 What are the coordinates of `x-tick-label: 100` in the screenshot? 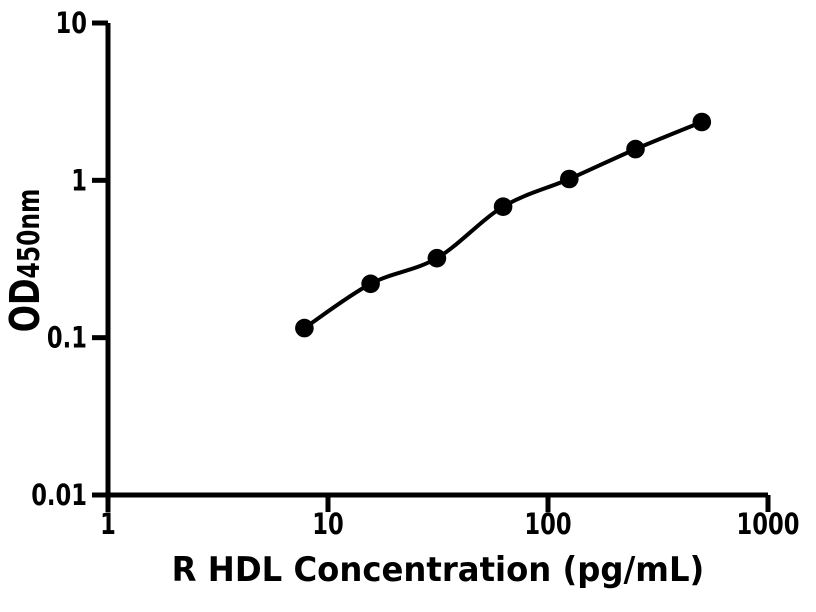 It's located at (547, 524).